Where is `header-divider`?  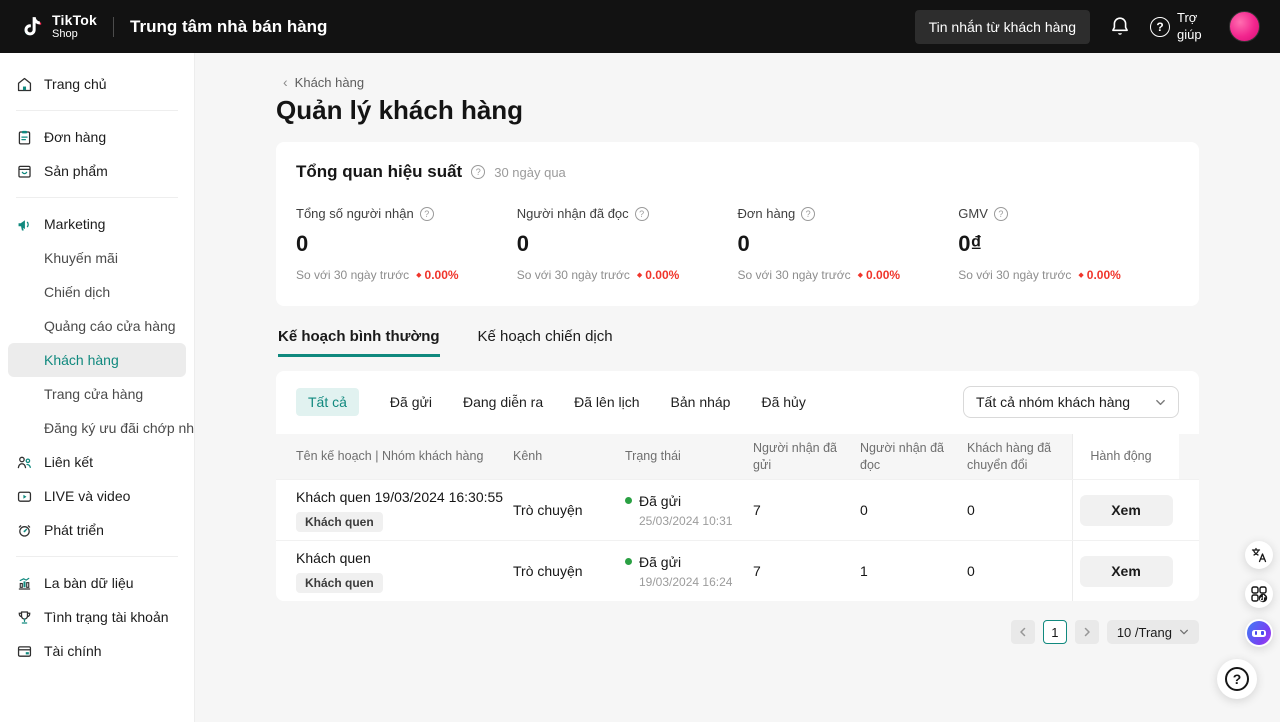
header-divider is located at coordinates (114, 26).